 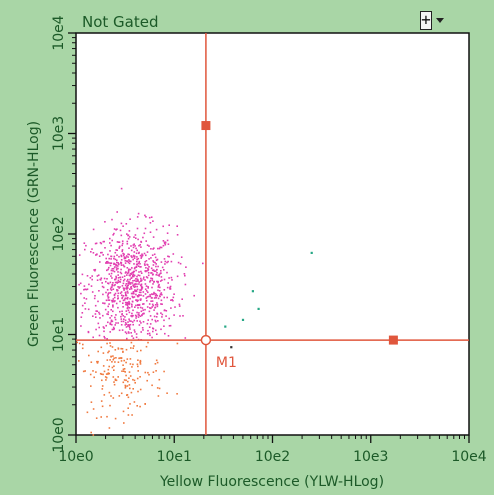 I want to click on chevron-down-icon, so click(x=440, y=20).